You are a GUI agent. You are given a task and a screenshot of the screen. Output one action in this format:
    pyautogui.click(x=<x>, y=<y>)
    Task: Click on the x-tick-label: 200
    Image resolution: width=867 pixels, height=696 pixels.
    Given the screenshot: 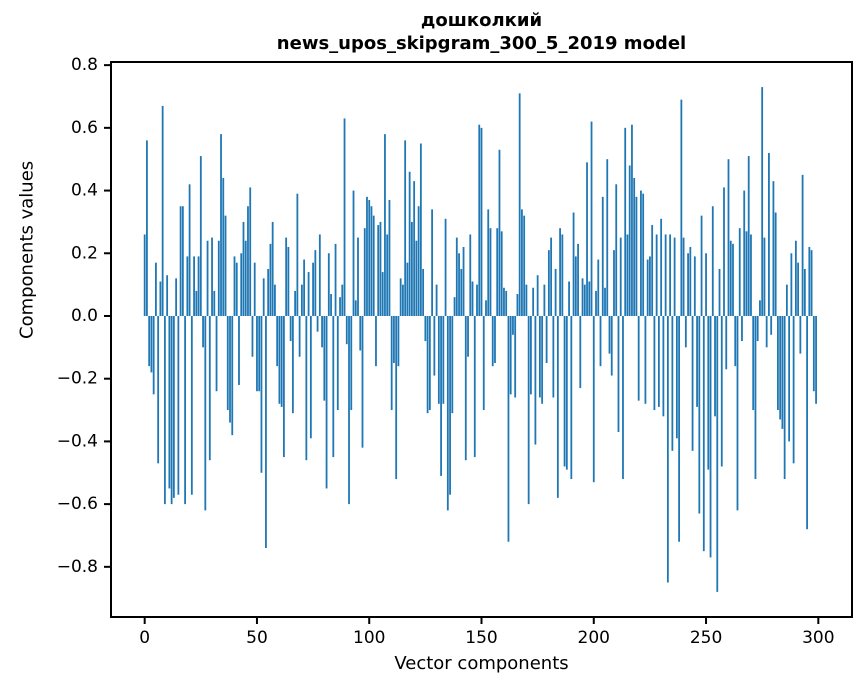 What is the action you would take?
    pyautogui.click(x=594, y=638)
    